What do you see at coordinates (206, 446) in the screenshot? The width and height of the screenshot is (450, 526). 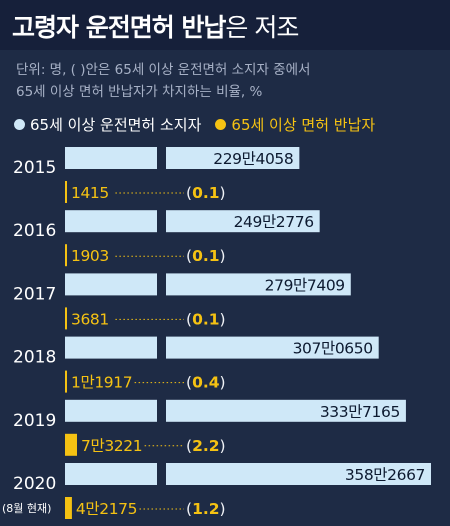 I see `ratio-label: (2.2)` at bounding box center [206, 446].